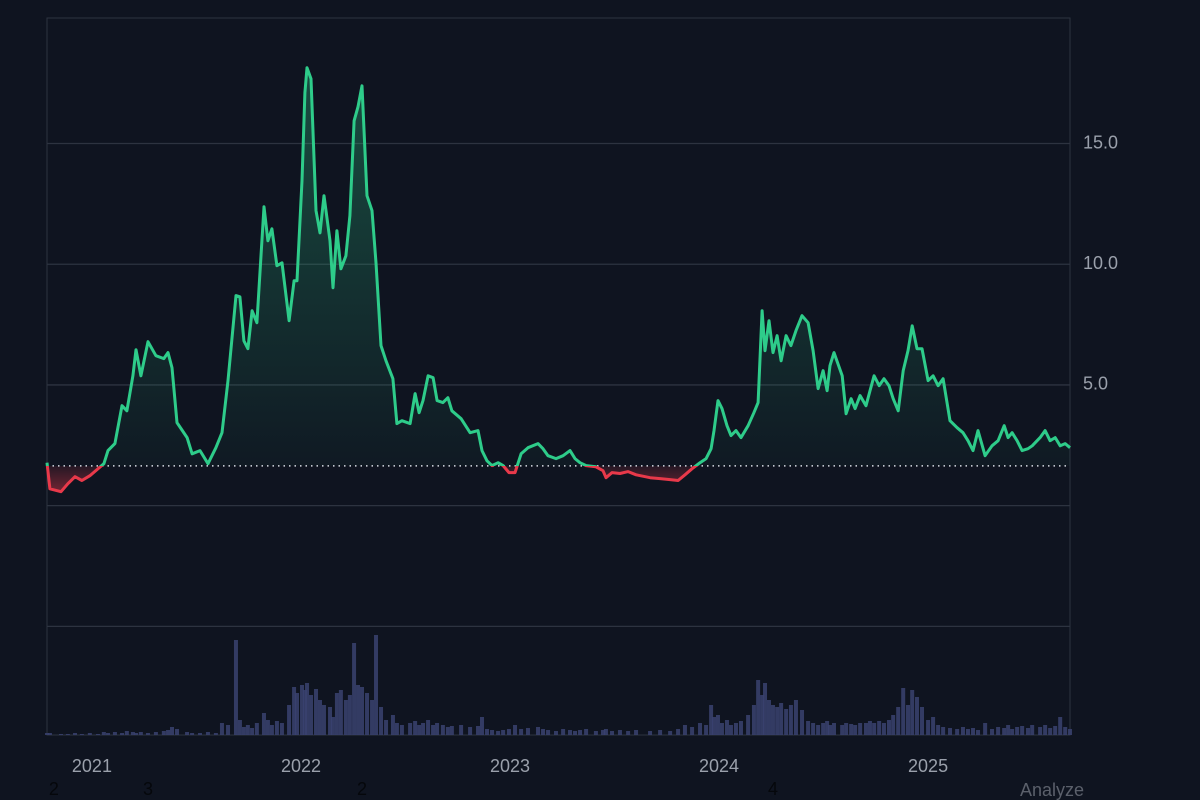 The width and height of the screenshot is (1200, 800). What do you see at coordinates (1100, 263) in the screenshot?
I see `y-tick-label: 10.0` at bounding box center [1100, 263].